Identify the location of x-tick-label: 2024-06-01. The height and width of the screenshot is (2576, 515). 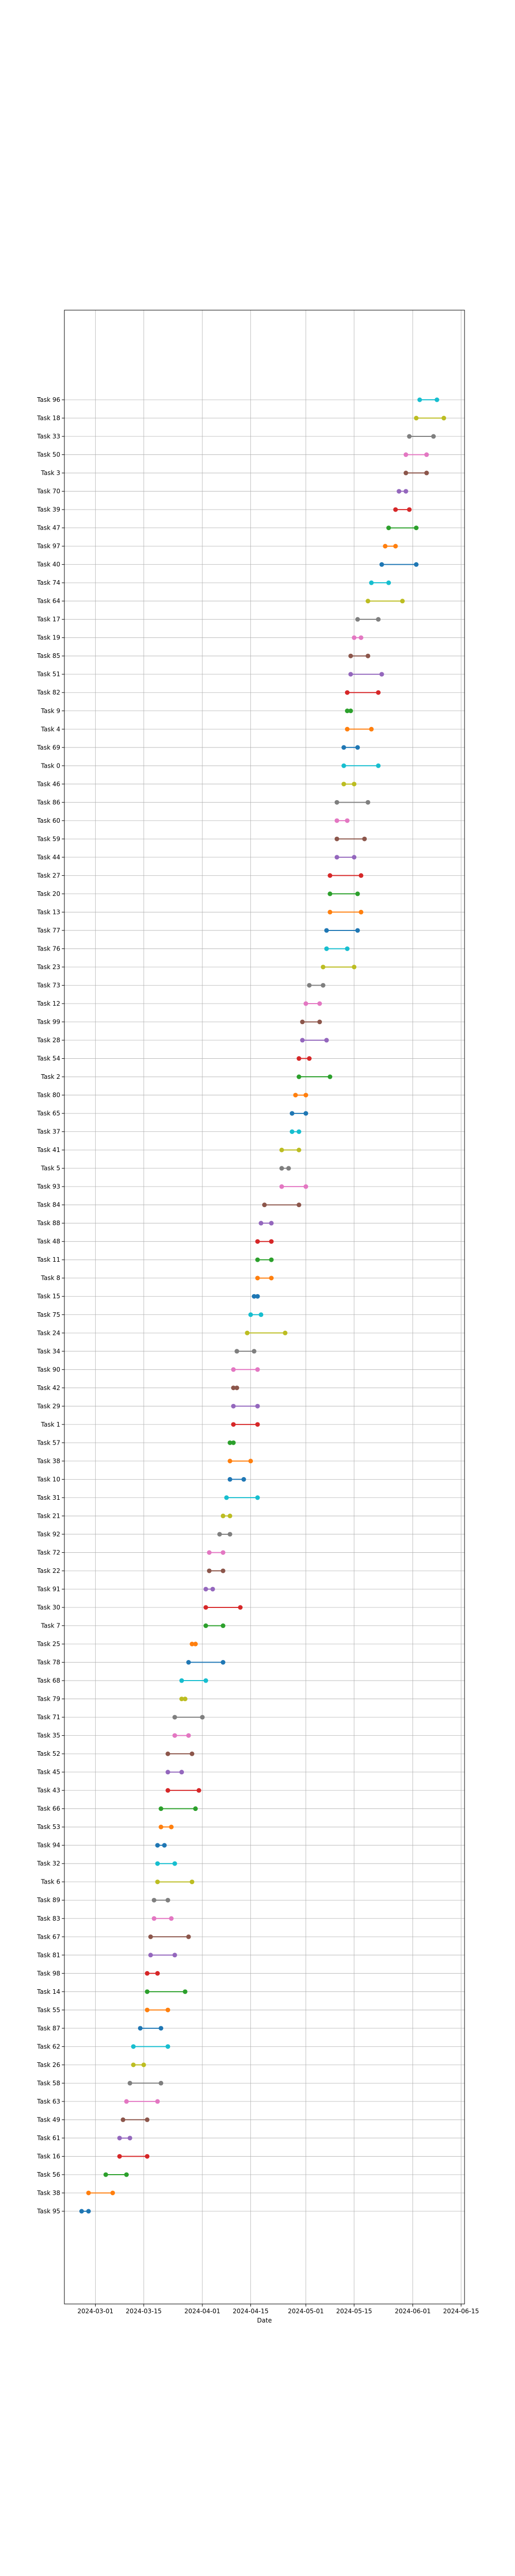
(413, 2311).